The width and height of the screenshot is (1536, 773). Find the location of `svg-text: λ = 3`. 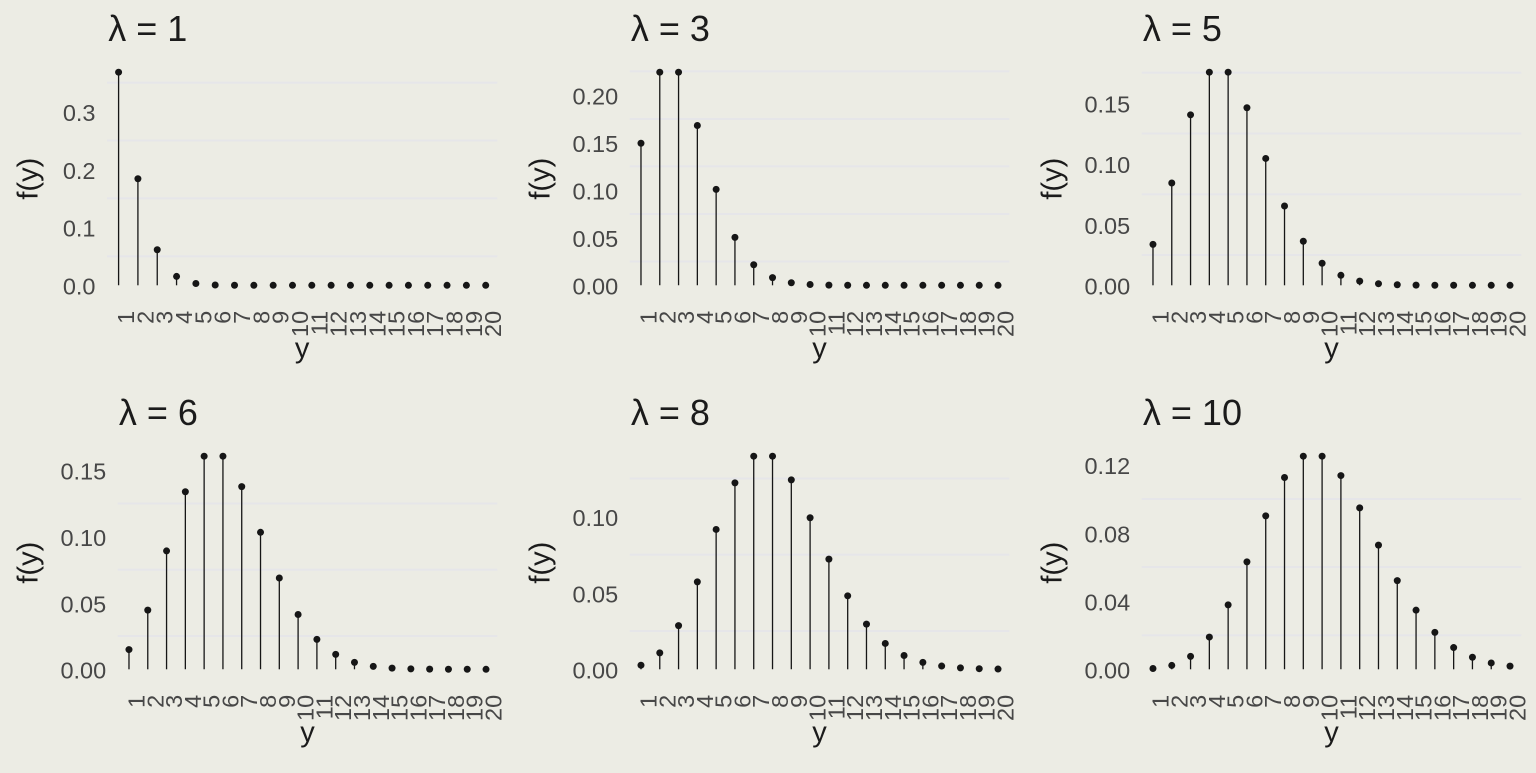

svg-text: λ = 3 is located at coordinates (670, 28).